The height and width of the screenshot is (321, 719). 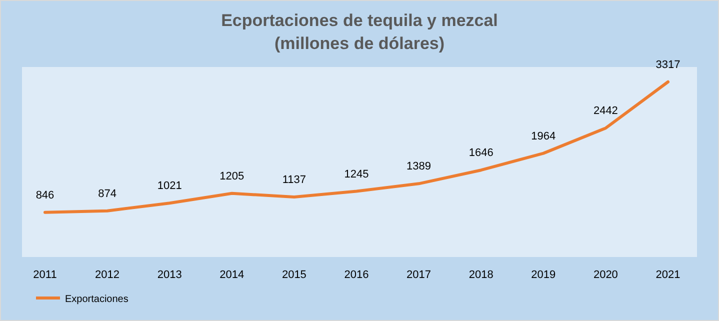 I want to click on data-label: 1245, so click(x=356, y=174).